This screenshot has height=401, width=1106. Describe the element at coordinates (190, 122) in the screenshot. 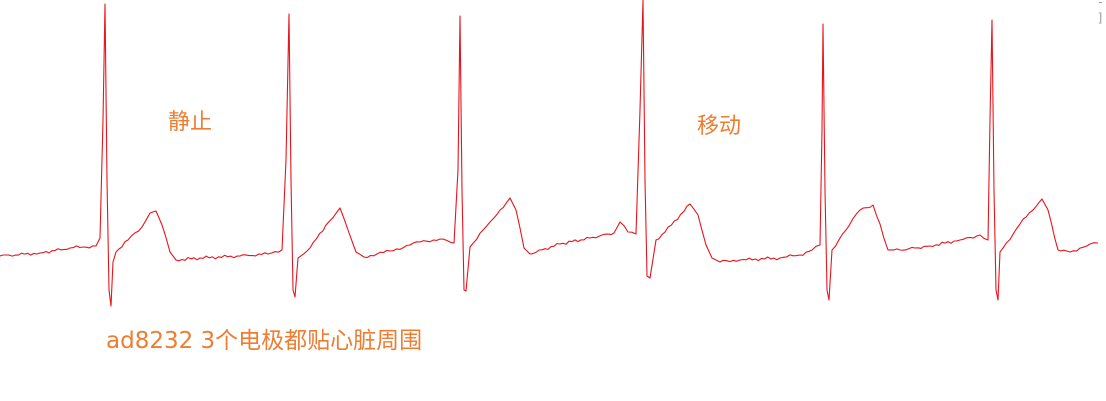

I see `annotation-rest: 静止` at that location.